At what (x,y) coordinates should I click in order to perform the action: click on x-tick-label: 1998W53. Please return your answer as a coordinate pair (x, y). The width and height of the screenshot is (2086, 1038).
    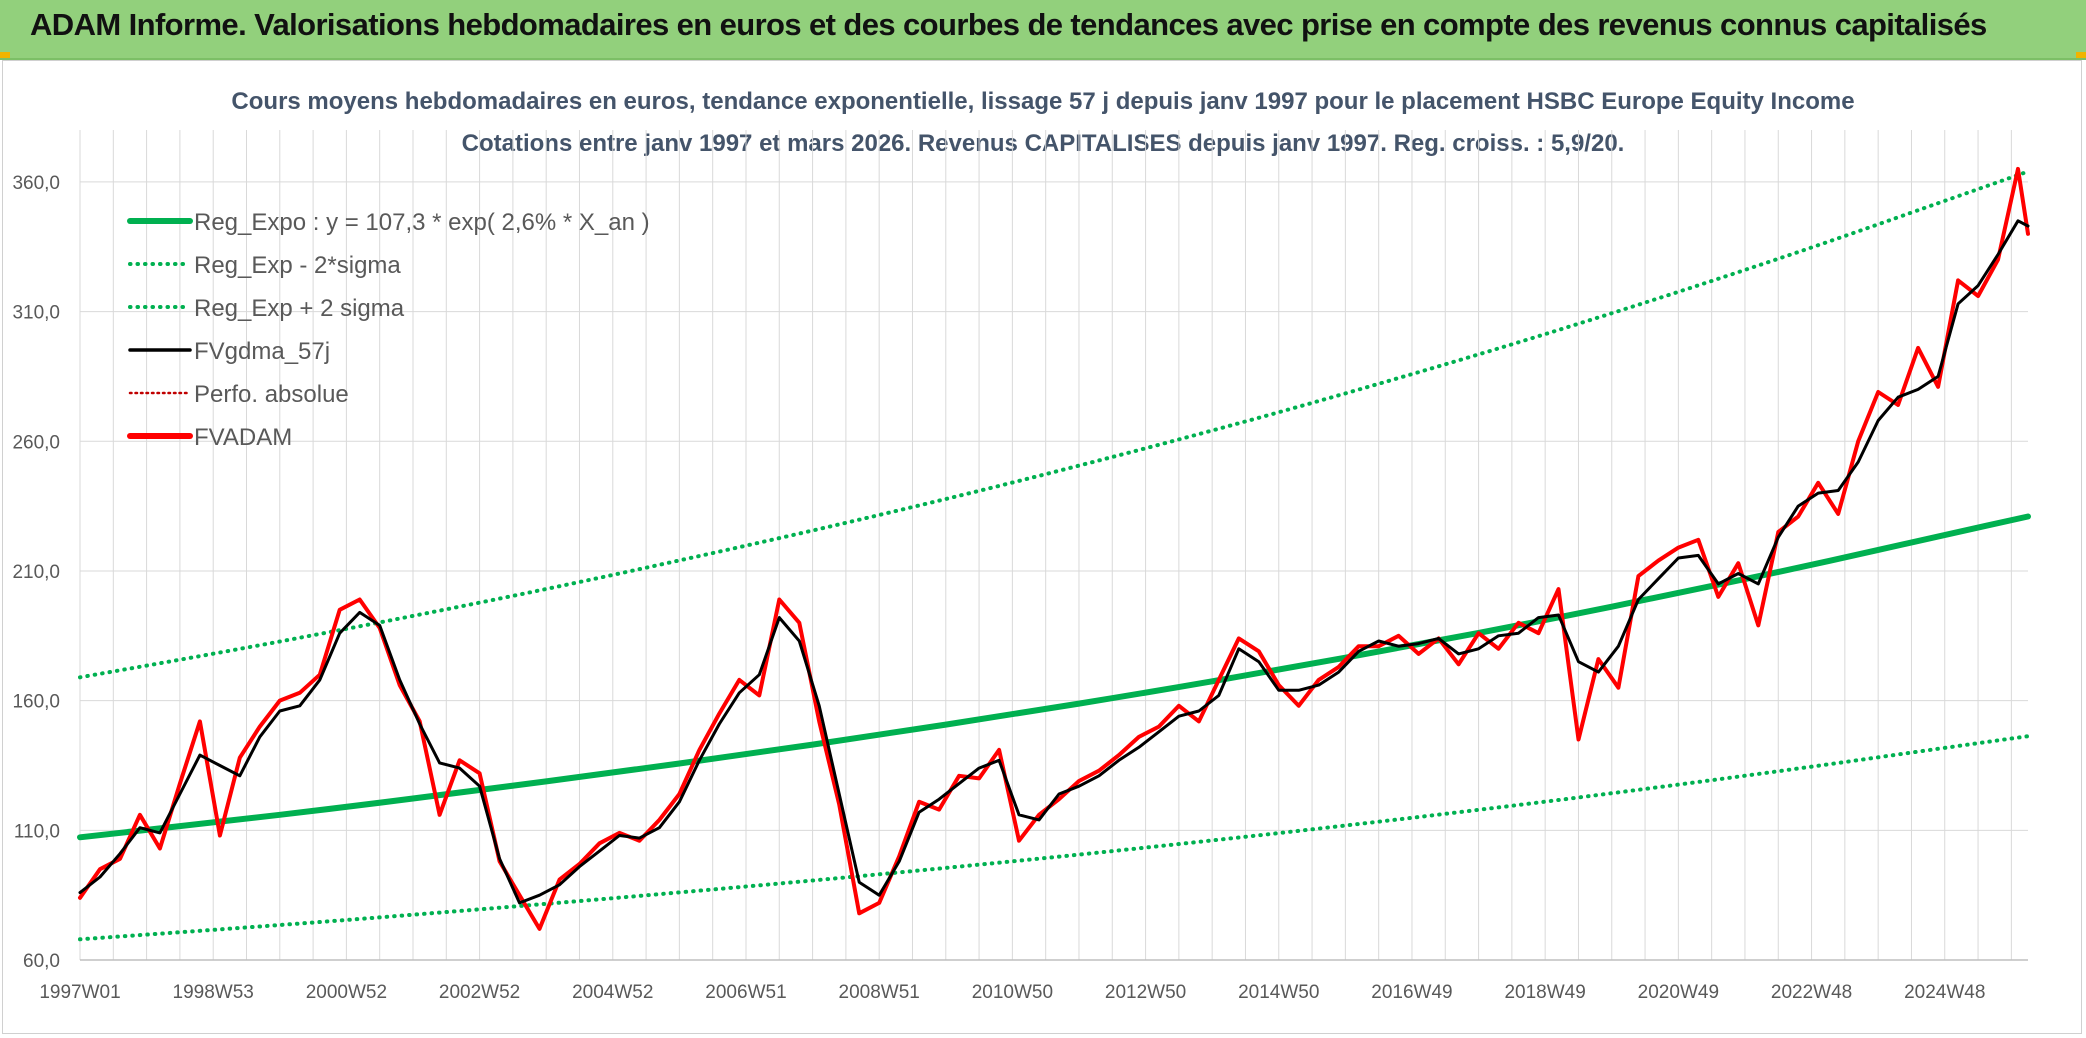
    Looking at the image, I should click on (213, 992).